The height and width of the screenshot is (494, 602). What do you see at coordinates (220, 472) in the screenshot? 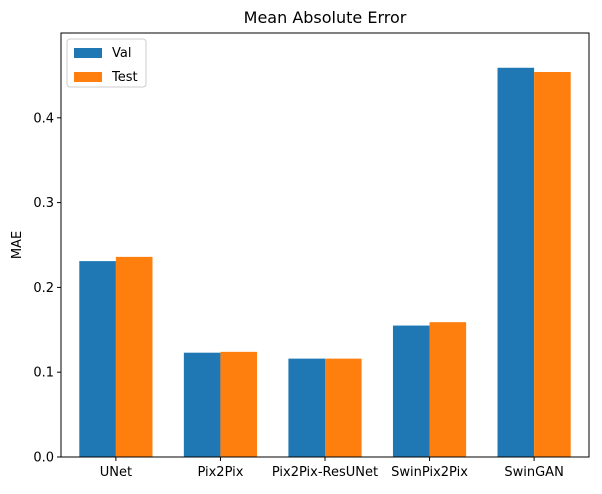
I see `x-tick-label: Pix2Pix` at bounding box center [220, 472].